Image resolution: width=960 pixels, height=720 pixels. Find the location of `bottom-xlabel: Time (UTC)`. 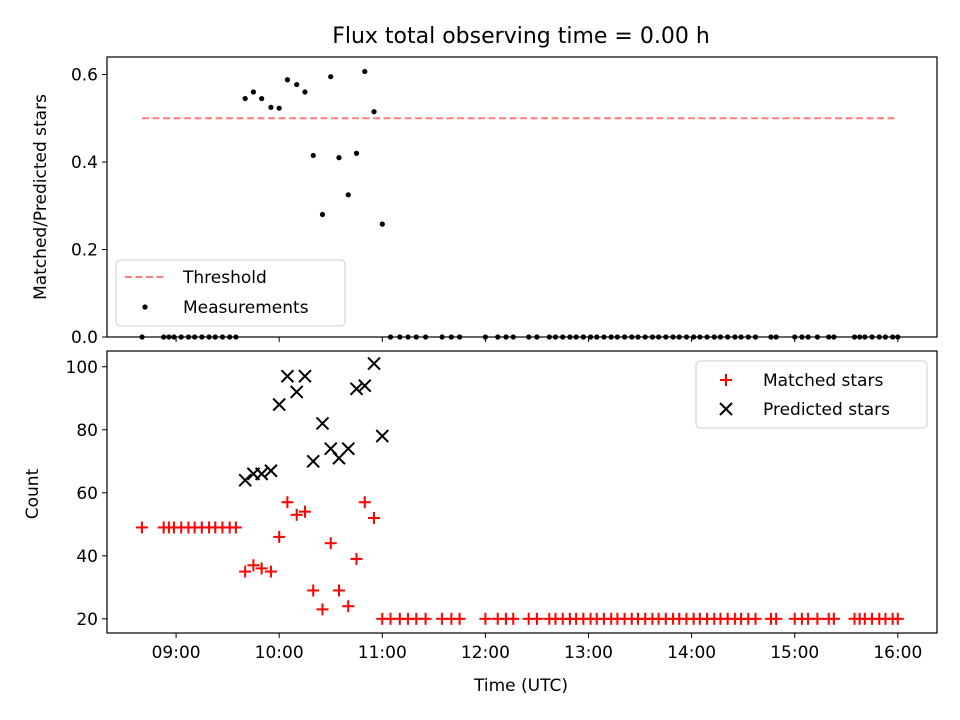

bottom-xlabel: Time (UTC) is located at coordinates (520, 686).